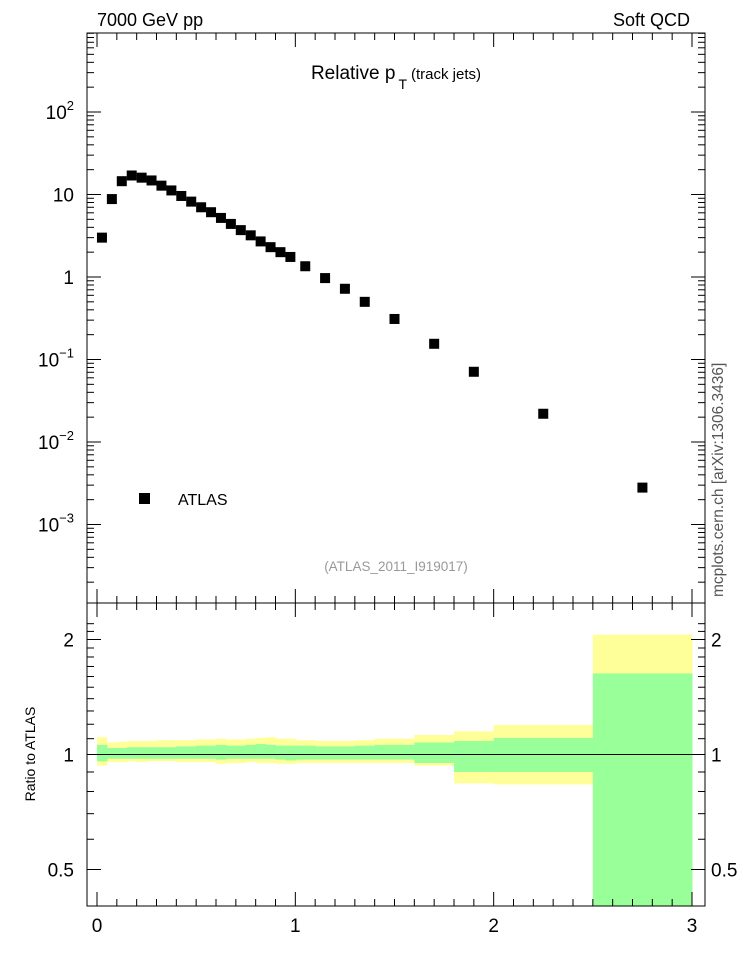  What do you see at coordinates (446, 74) in the screenshot?
I see `plot-title-suffix: (track jets)` at bounding box center [446, 74].